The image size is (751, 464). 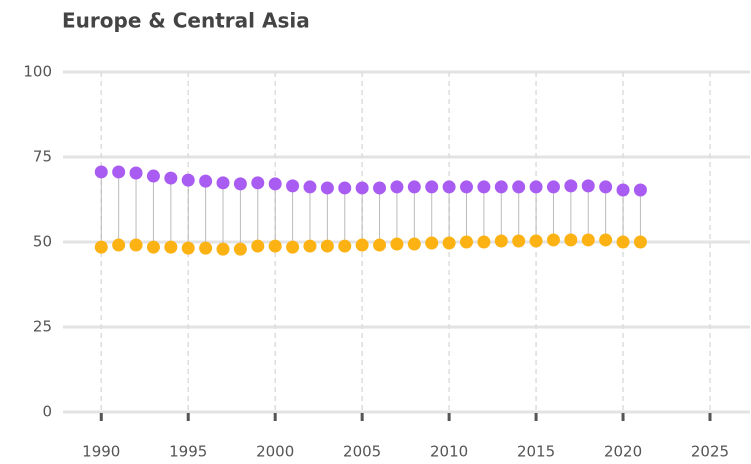 I want to click on x-tick-label: 1990, so click(x=101, y=452).